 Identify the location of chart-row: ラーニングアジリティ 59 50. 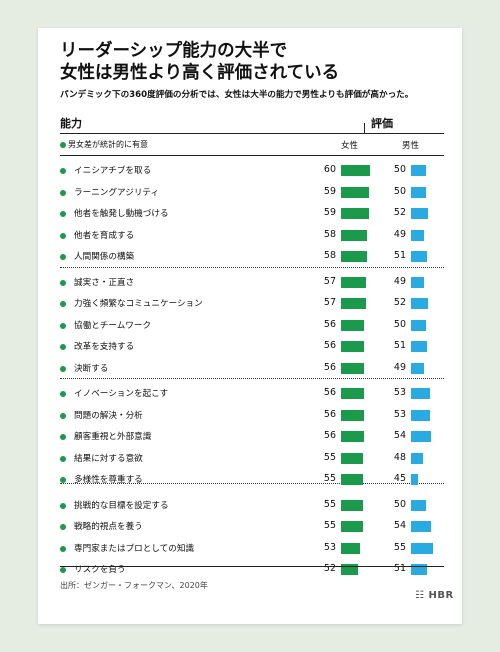
(250, 193).